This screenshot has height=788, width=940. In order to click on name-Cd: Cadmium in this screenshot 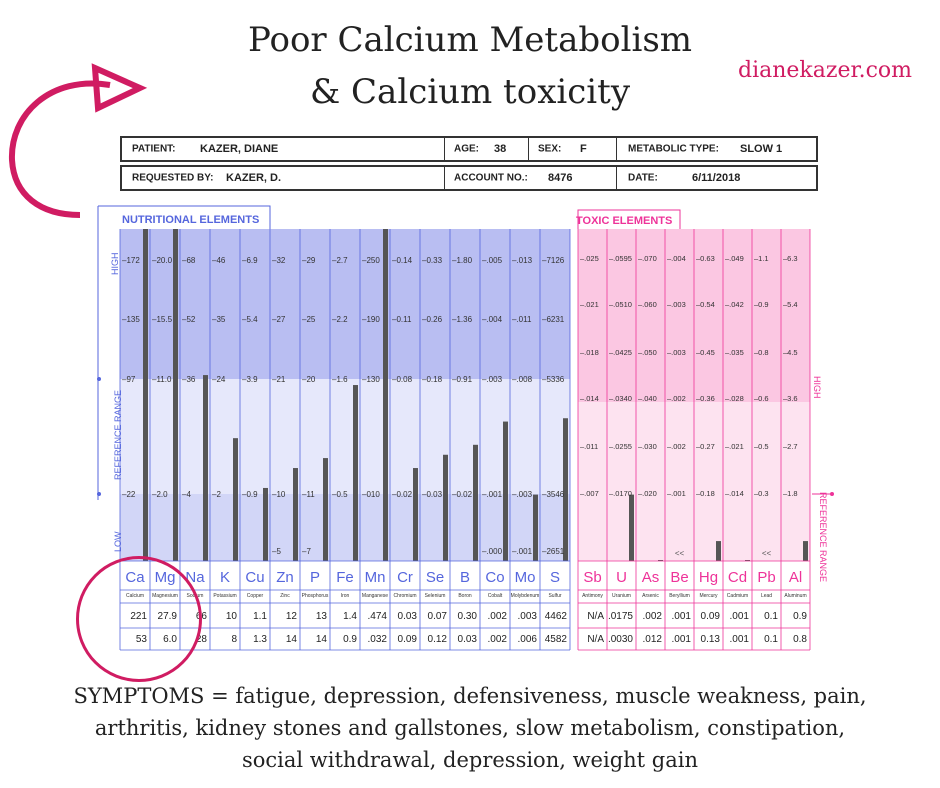, I will do `click(737, 596)`.